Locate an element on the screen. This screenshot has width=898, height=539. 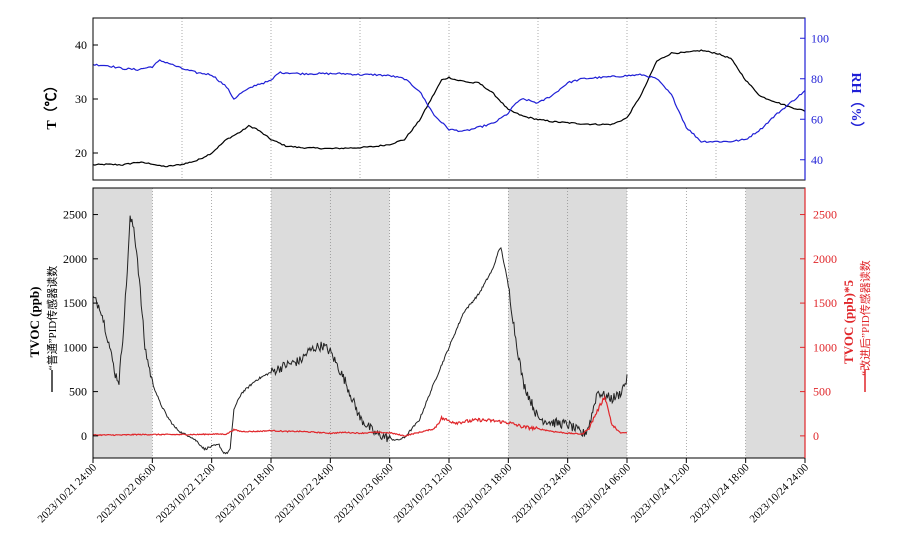
x-tick-label: 2023/10/23 24:00 is located at coordinates (542, 493).